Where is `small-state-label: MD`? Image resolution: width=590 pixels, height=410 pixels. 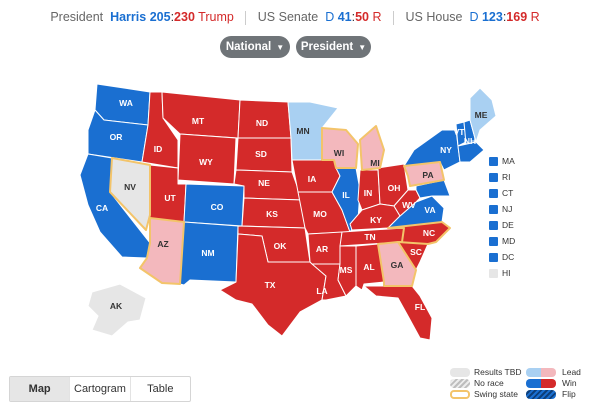 small-state-label: MD is located at coordinates (509, 241).